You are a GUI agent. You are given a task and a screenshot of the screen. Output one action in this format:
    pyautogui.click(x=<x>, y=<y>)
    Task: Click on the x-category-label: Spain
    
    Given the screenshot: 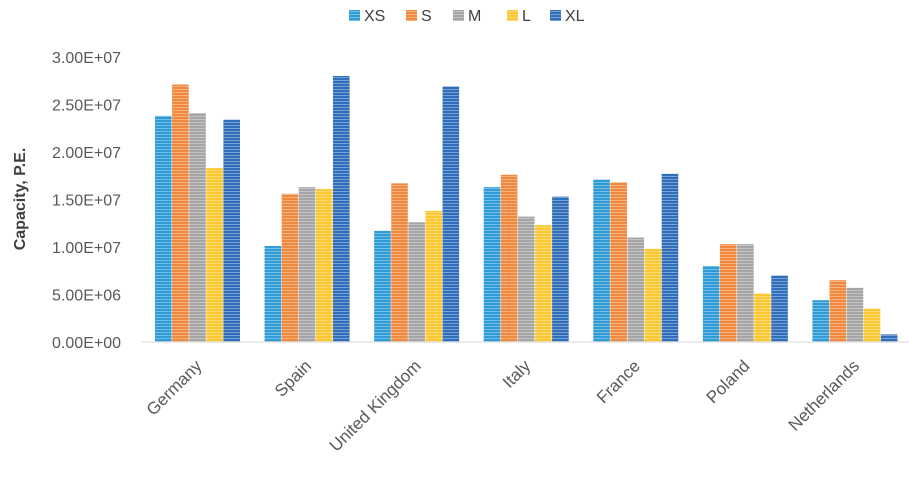 What is the action you would take?
    pyautogui.click(x=293, y=378)
    